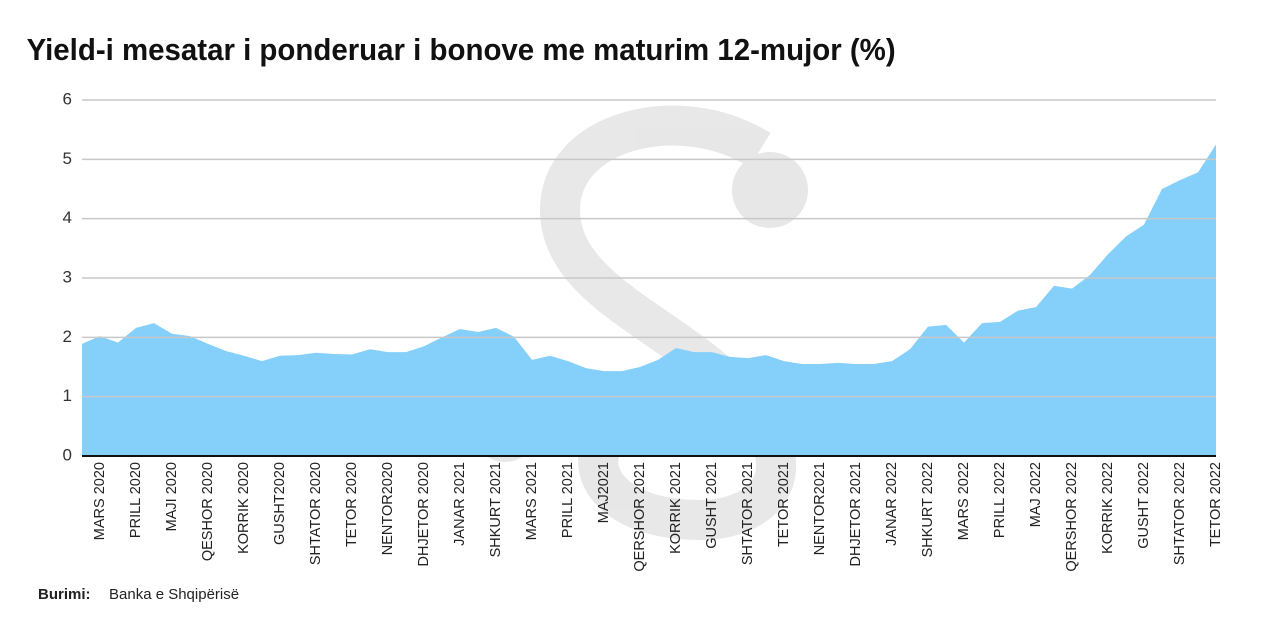 This screenshot has height=622, width=1280. I want to click on x-tick-label: GUSHT2020, so click(280, 503).